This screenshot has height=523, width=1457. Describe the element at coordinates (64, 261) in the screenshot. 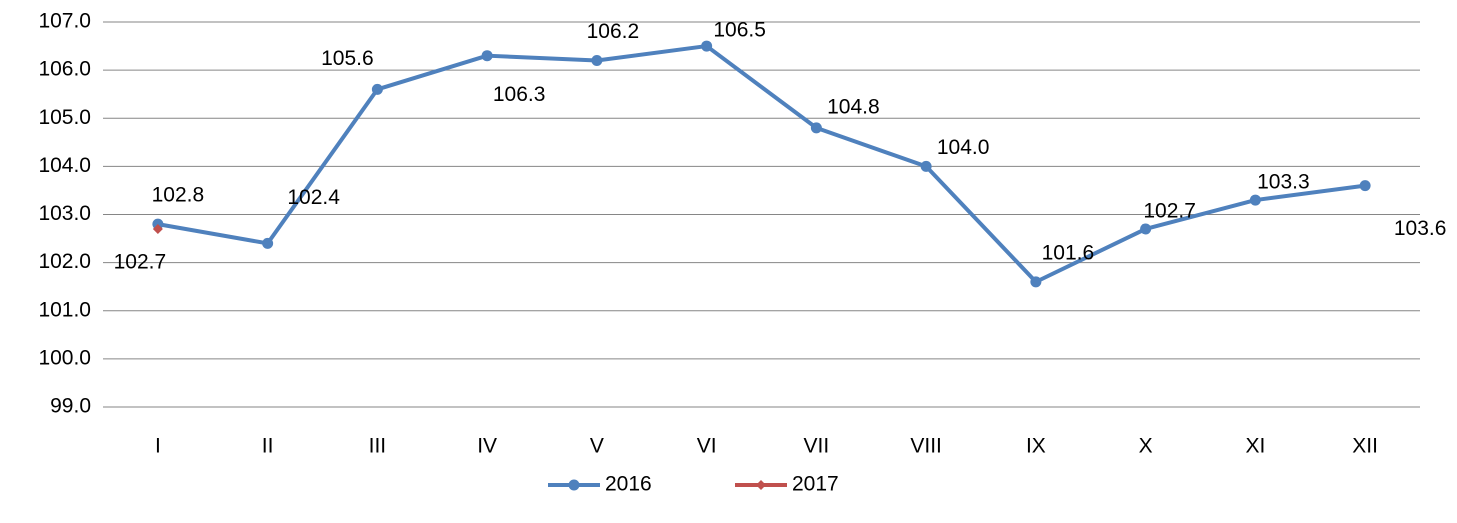

I see `y-tick-label: 102.0` at that location.